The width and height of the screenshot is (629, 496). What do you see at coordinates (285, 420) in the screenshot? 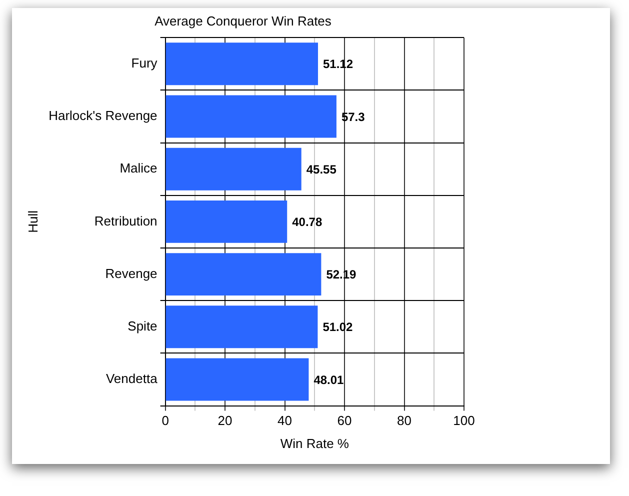
I see `x-tick-label: 40` at bounding box center [285, 420].